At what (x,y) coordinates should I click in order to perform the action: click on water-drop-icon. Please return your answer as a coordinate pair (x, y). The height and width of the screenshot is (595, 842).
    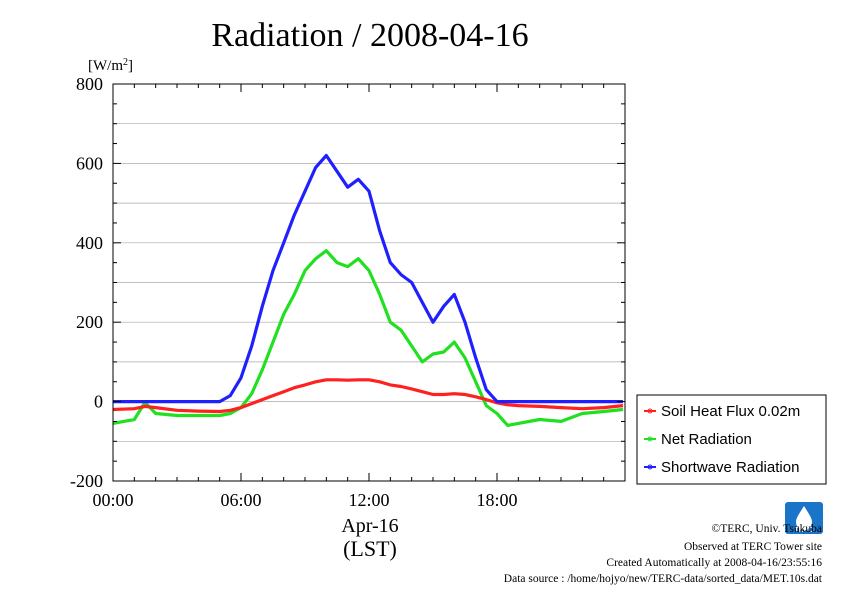
    Looking at the image, I should click on (804, 518).